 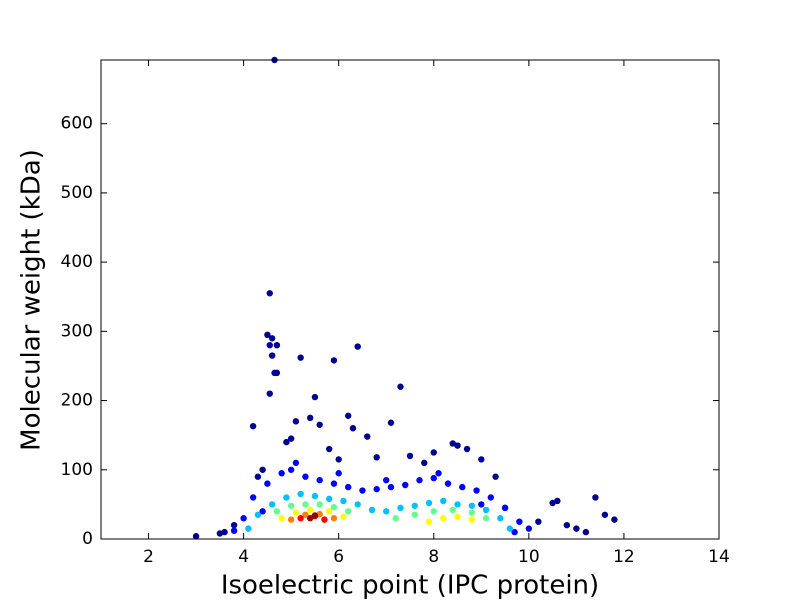 I want to click on x-tick-label: 8, so click(x=433, y=557).